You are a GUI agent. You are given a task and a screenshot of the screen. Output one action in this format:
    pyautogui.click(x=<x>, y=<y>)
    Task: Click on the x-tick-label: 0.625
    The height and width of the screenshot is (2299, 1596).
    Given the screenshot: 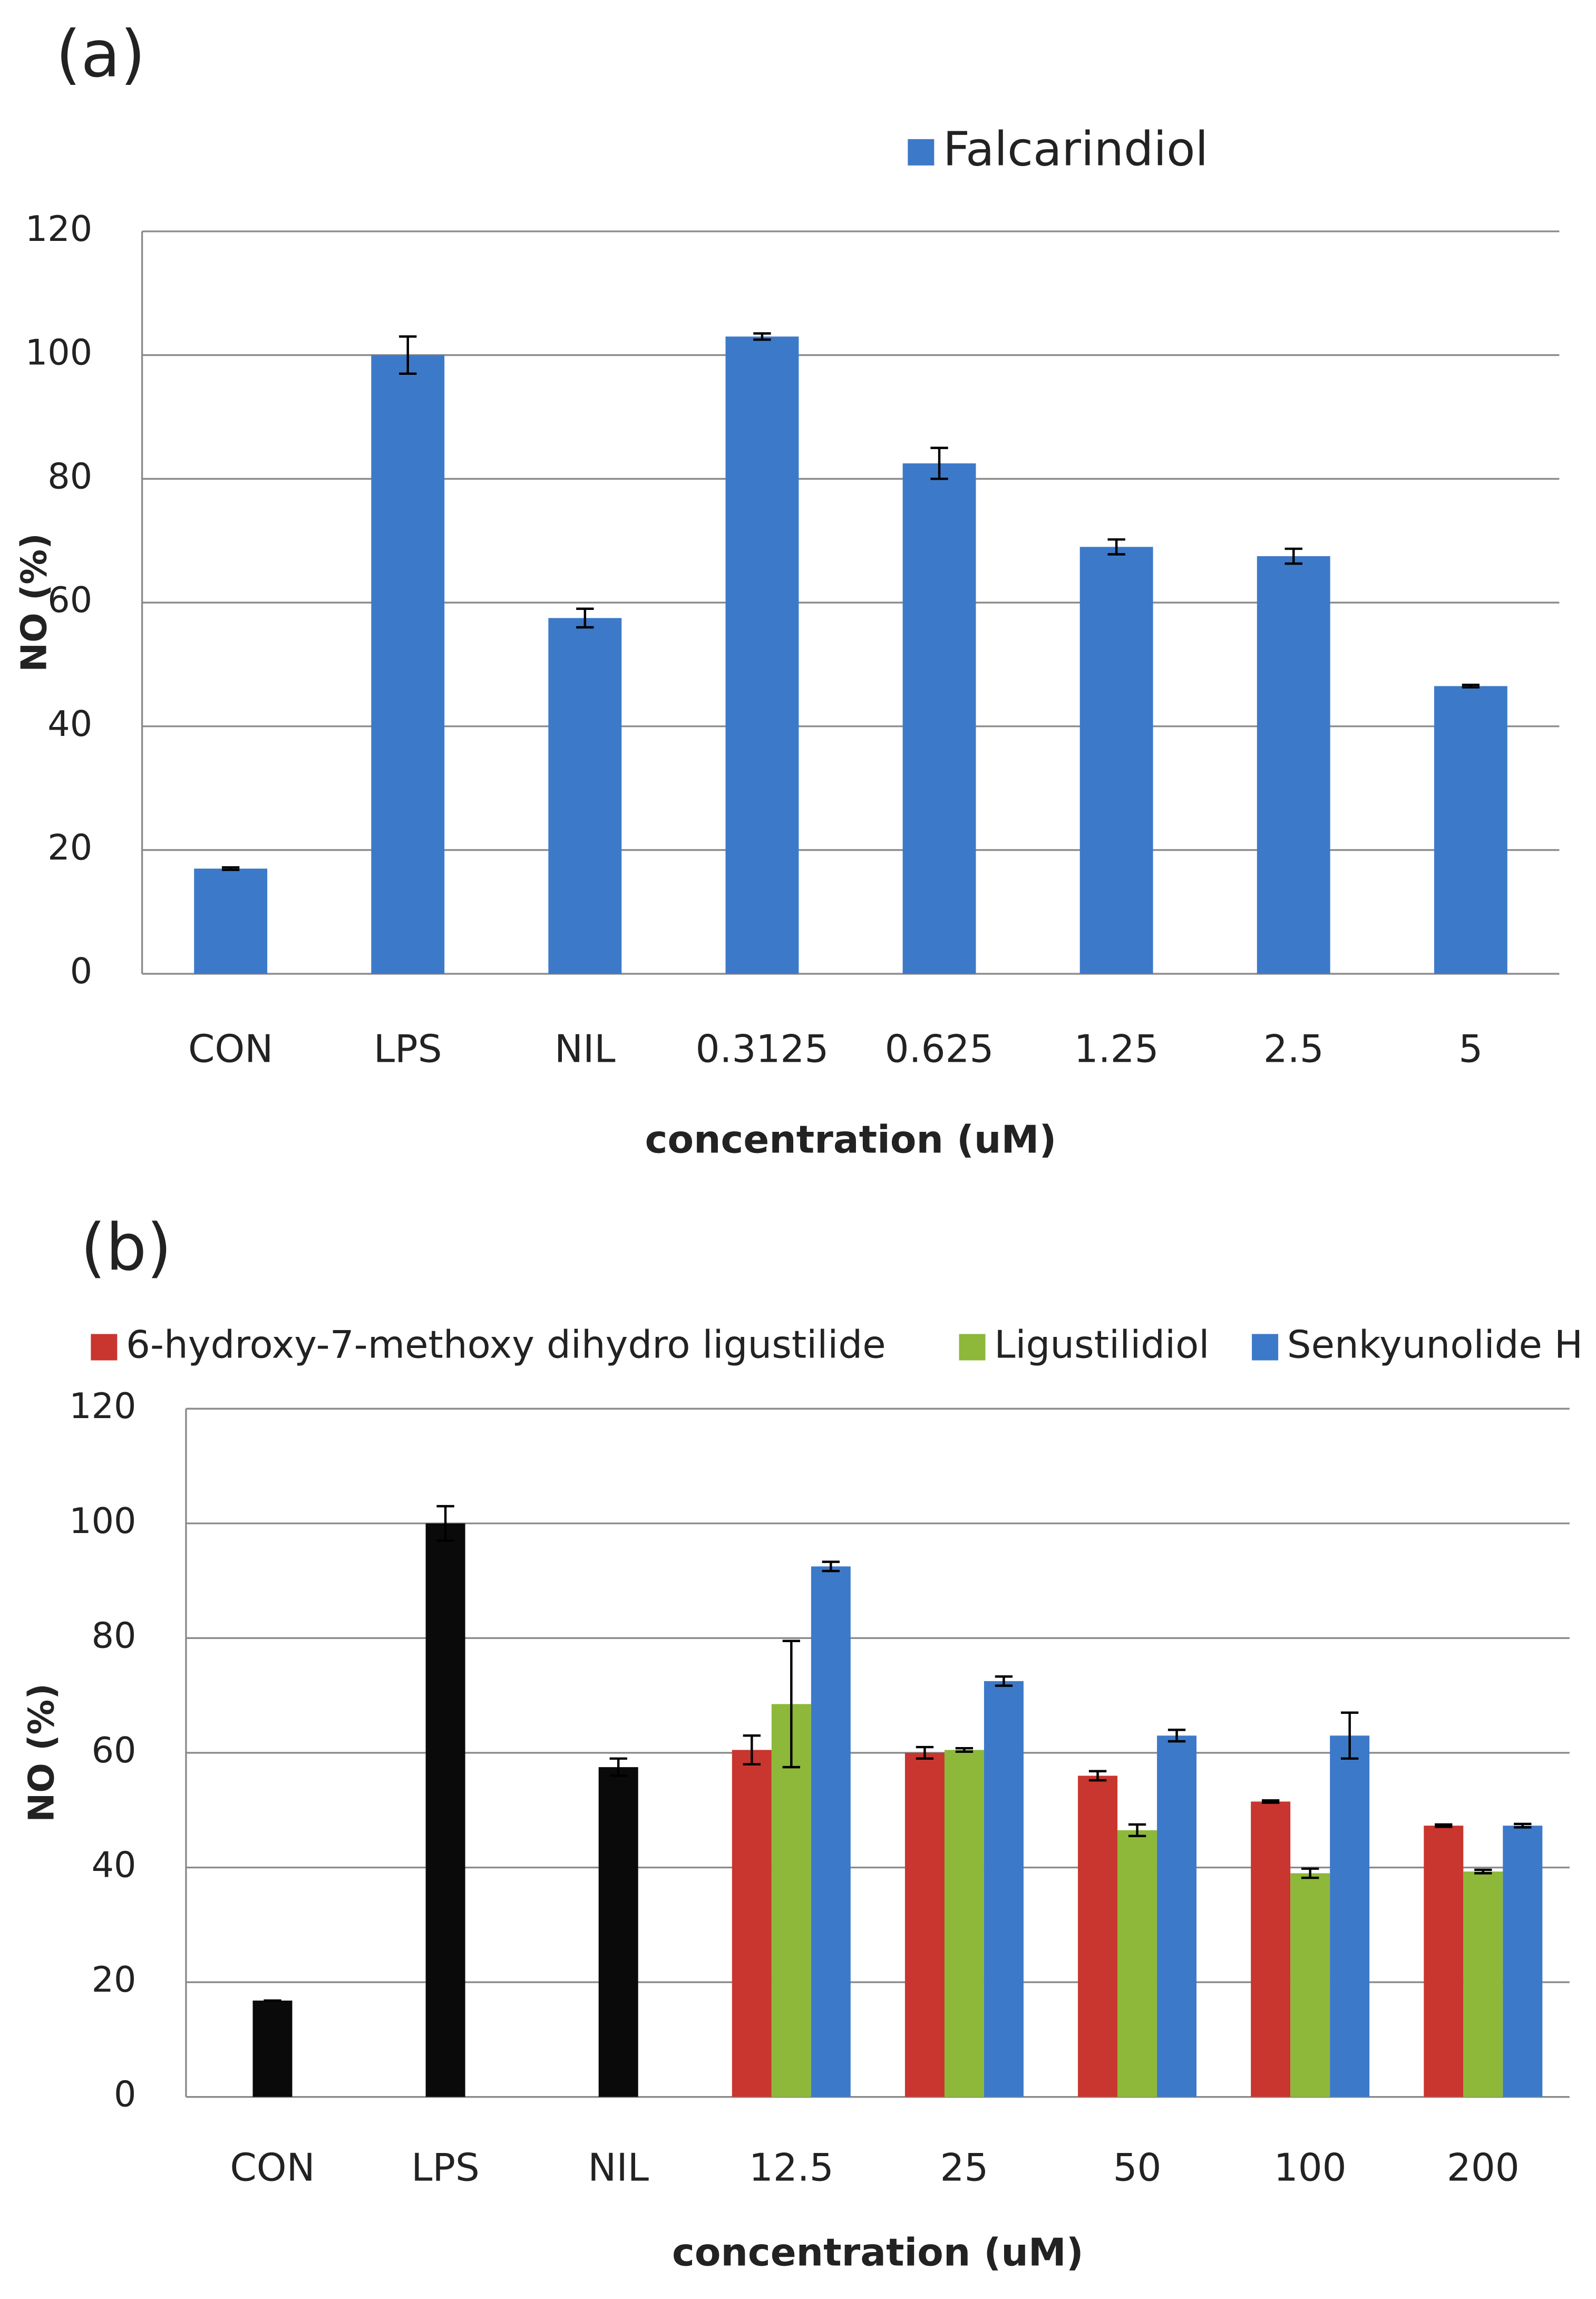 What is the action you would take?
    pyautogui.click(x=940, y=1049)
    